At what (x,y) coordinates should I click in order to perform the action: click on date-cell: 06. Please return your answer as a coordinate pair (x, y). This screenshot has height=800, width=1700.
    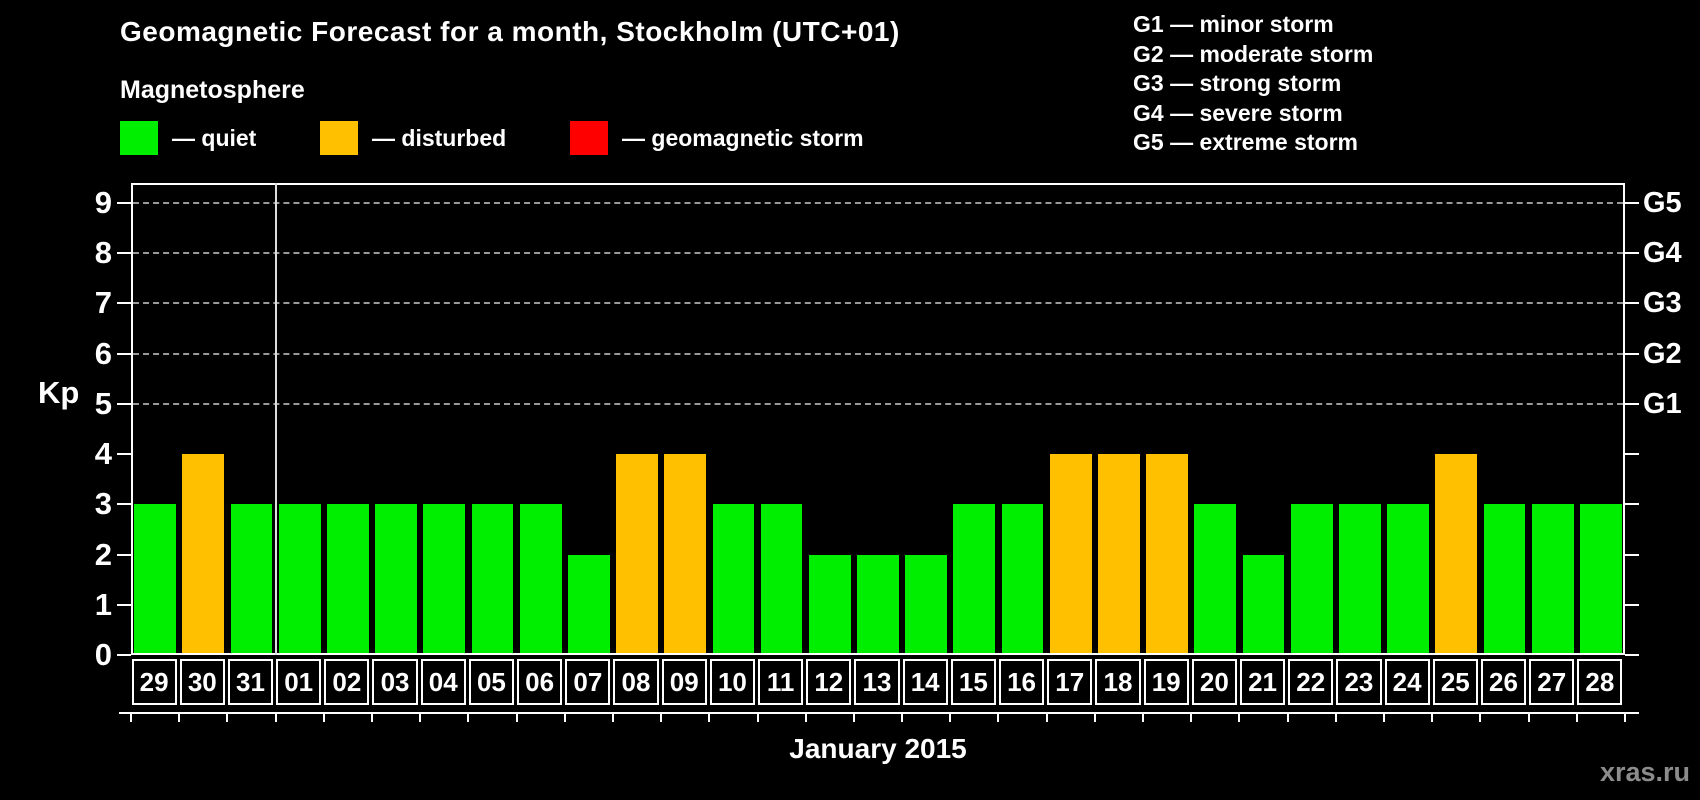
    Looking at the image, I should click on (540, 682).